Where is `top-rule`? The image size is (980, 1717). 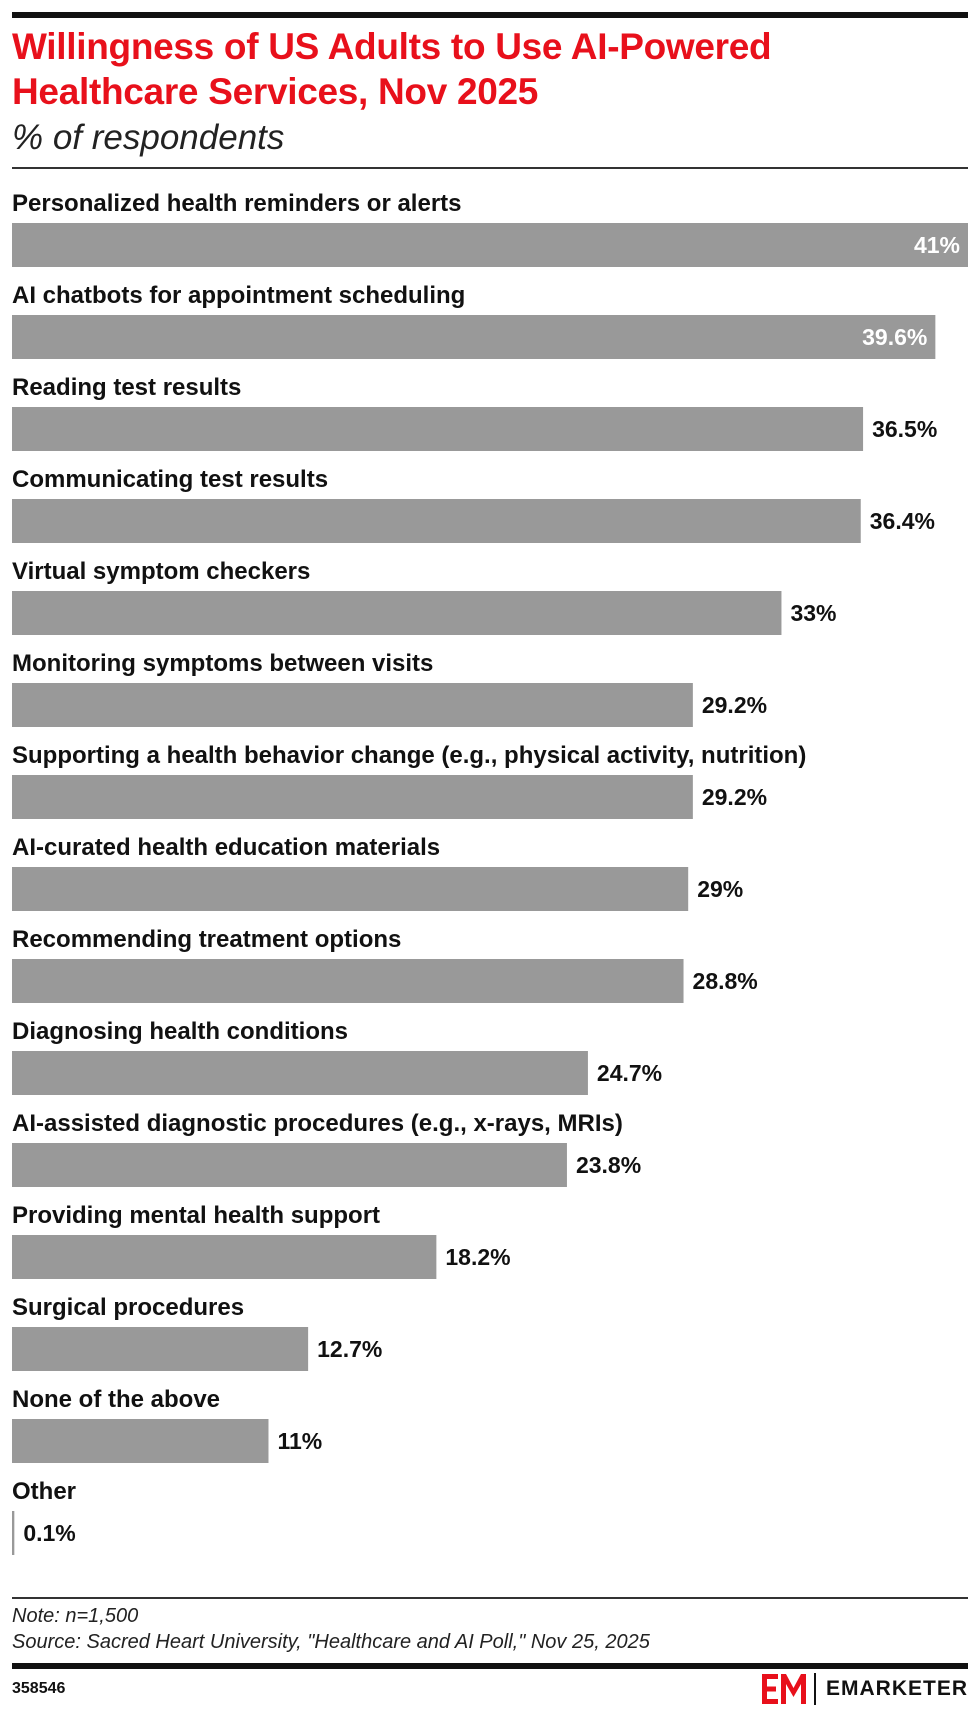 top-rule is located at coordinates (490, 15).